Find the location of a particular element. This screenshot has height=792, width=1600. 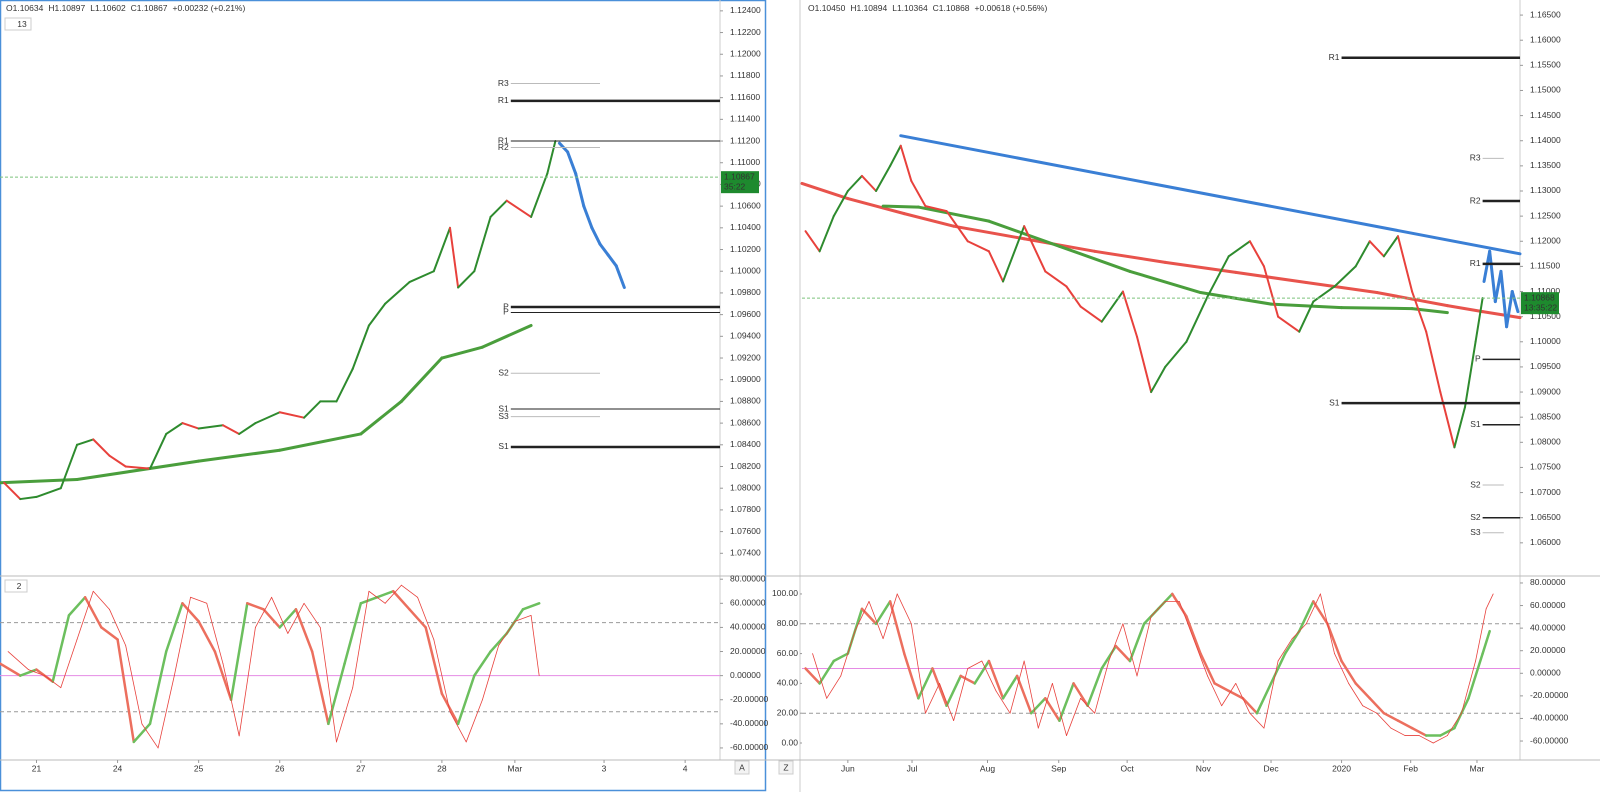

y-tick-label: 1.13500 is located at coordinates (1545, 165).